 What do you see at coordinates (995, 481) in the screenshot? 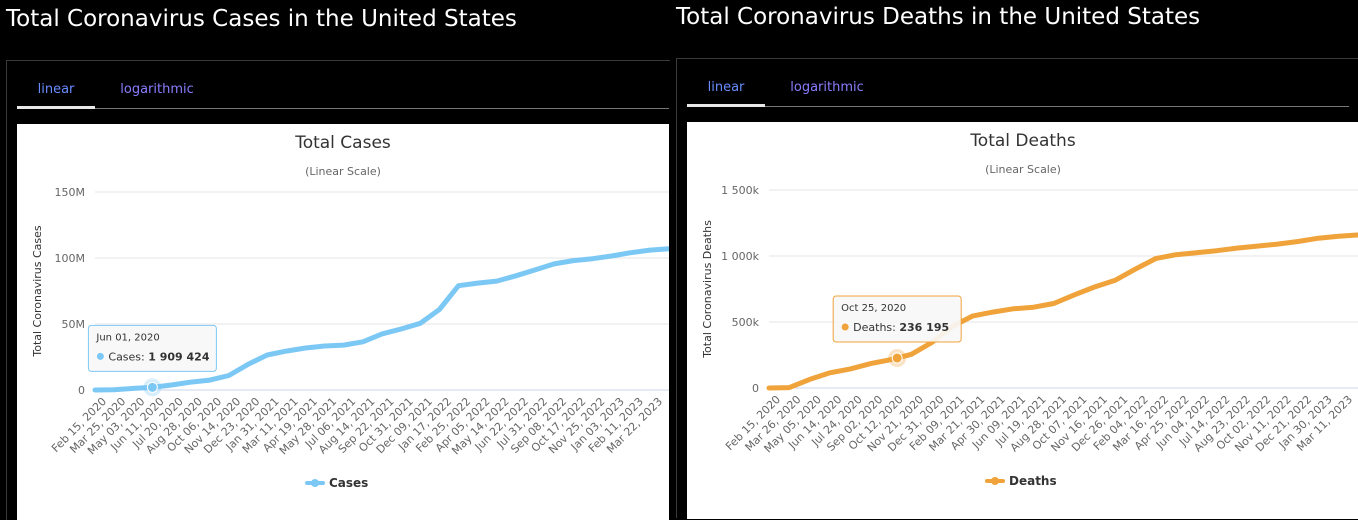
I see `deaths-legend-symbol-dot` at bounding box center [995, 481].